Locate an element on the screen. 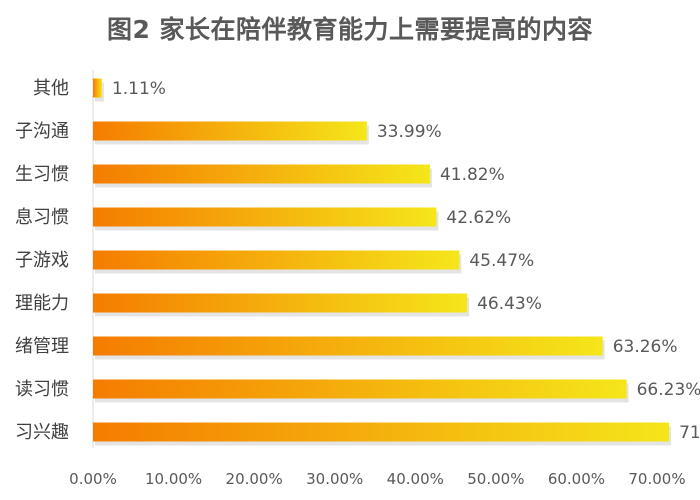 This screenshot has width=700, height=500. category-label: 生习惯 is located at coordinates (42, 174).